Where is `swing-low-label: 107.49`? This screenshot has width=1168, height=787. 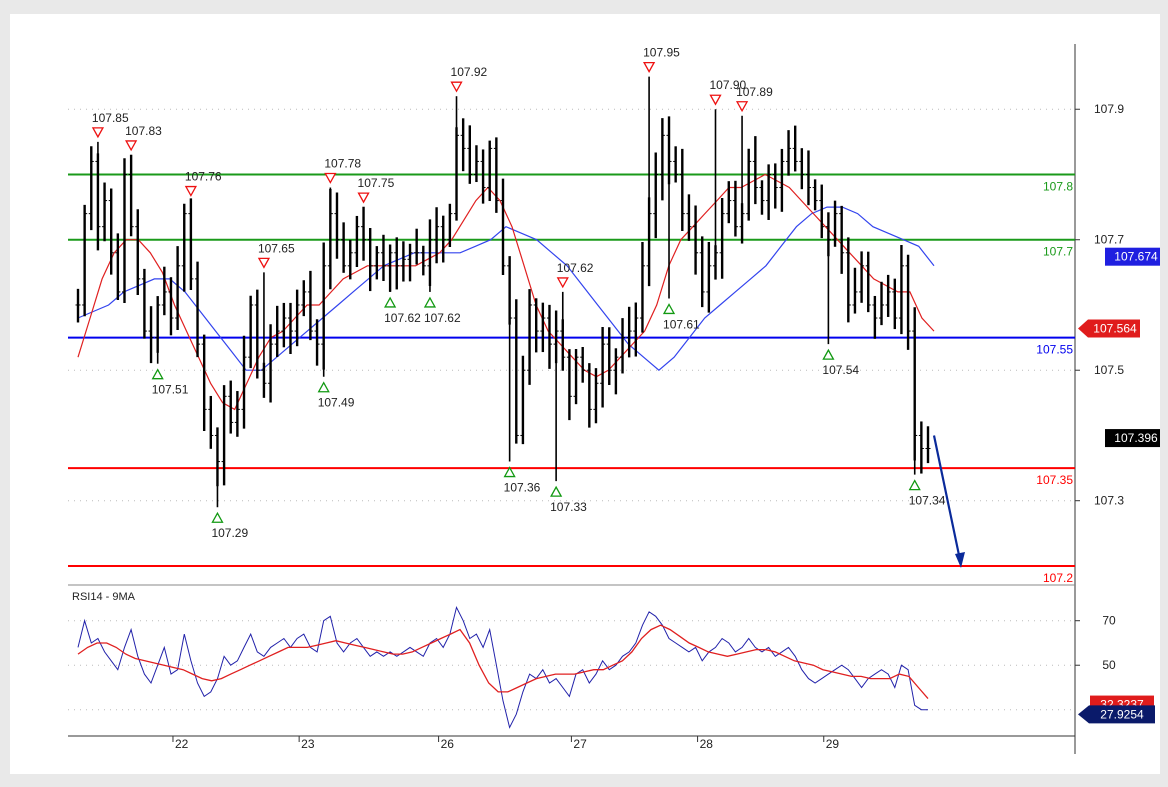 swing-low-label: 107.49 is located at coordinates (336, 403).